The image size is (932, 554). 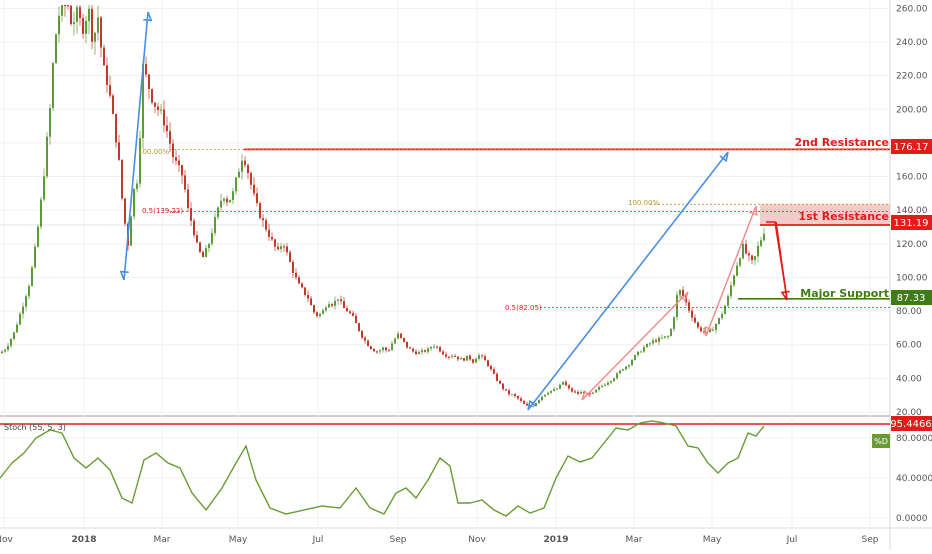 I want to click on blue-arrow-2019, so click(x=628, y=281).